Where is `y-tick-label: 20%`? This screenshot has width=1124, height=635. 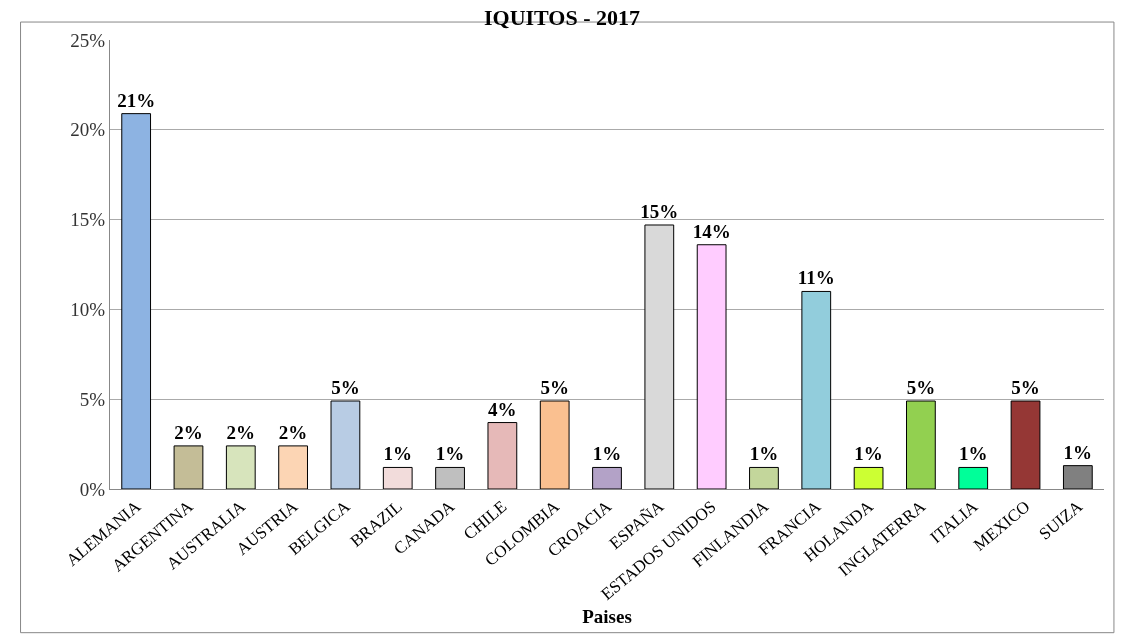 y-tick-label: 20% is located at coordinates (88, 130).